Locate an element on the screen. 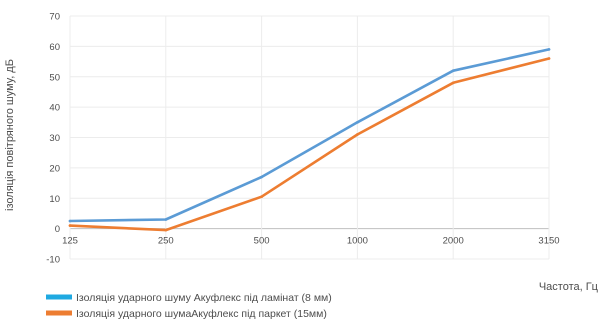 Image resolution: width=611 pixels, height=323 pixels. y-axis-ticks: -10 0 10 20 30 40 50 60 70 is located at coordinates (53, 139).